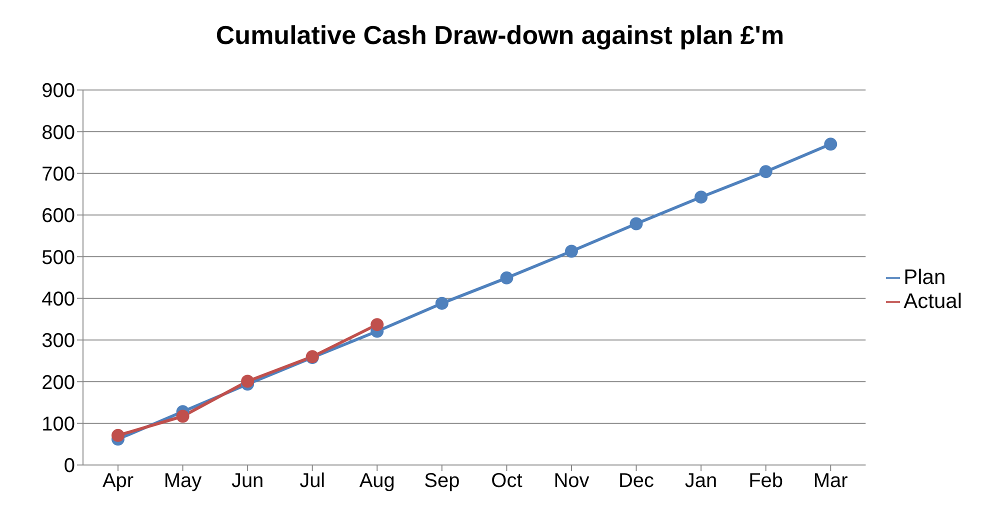  What do you see at coordinates (636, 481) in the screenshot?
I see `x-tick-label: Dec` at bounding box center [636, 481].